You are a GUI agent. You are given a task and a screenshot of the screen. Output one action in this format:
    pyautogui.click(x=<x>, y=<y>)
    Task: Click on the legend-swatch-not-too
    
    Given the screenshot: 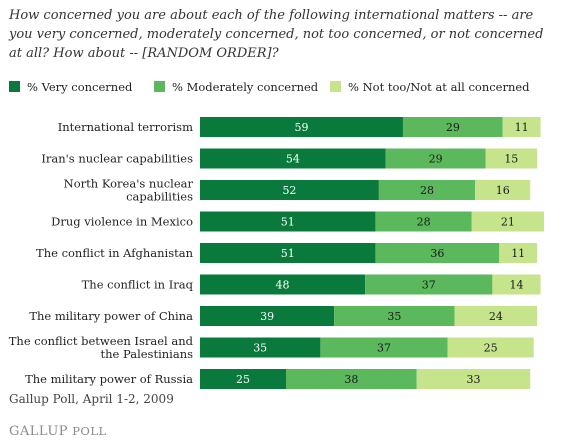 What is the action you would take?
    pyautogui.click(x=335, y=86)
    